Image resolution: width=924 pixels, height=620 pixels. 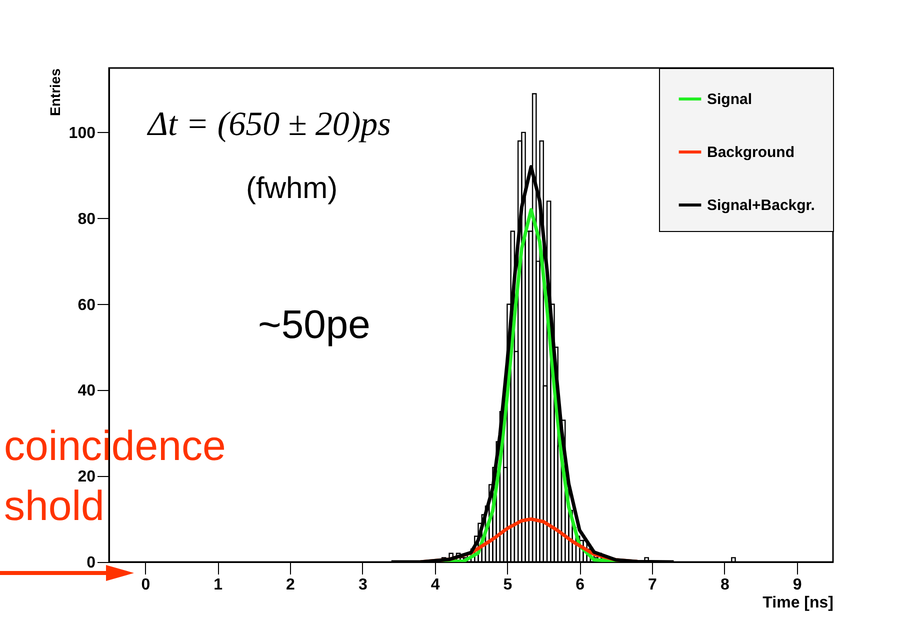 I want to click on y-tick-label: 100, so click(x=82, y=133).